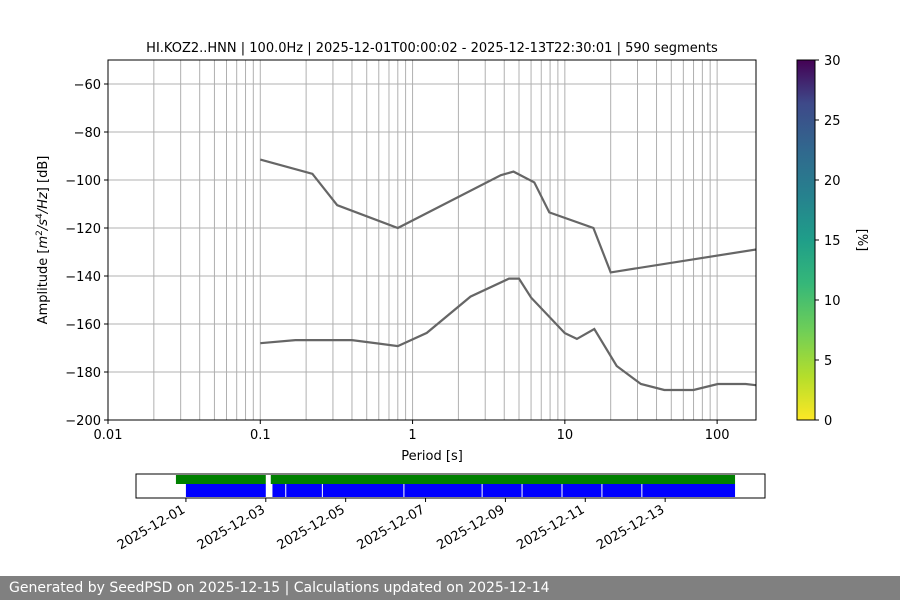 The height and width of the screenshot is (600, 900). I want to click on x-axis-ticks: 0.01 0.1 1 10 100, so click(412, 431).